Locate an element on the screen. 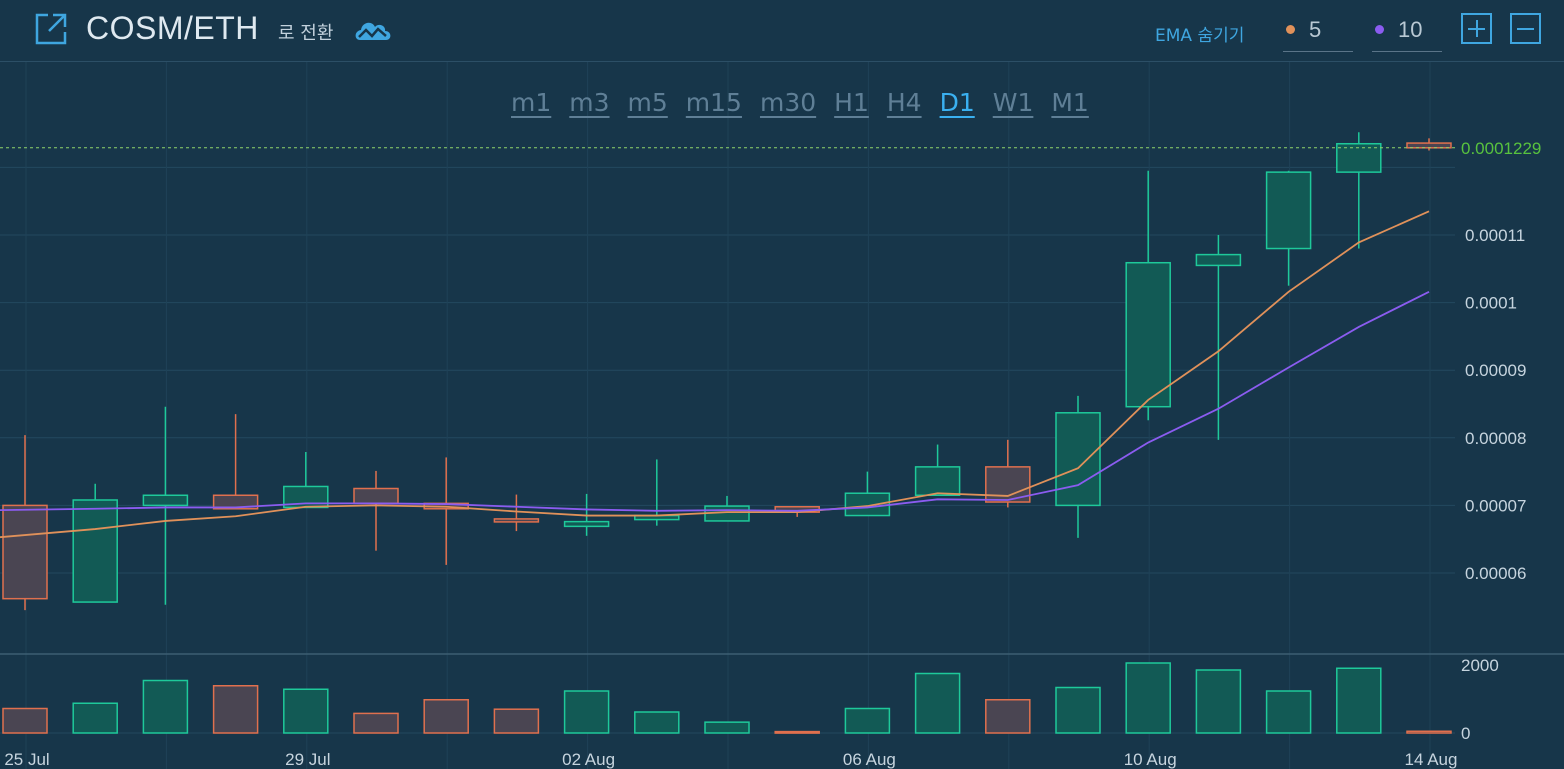 The width and height of the screenshot is (1564, 769). volume-tick-label: 2000 is located at coordinates (1480, 665).